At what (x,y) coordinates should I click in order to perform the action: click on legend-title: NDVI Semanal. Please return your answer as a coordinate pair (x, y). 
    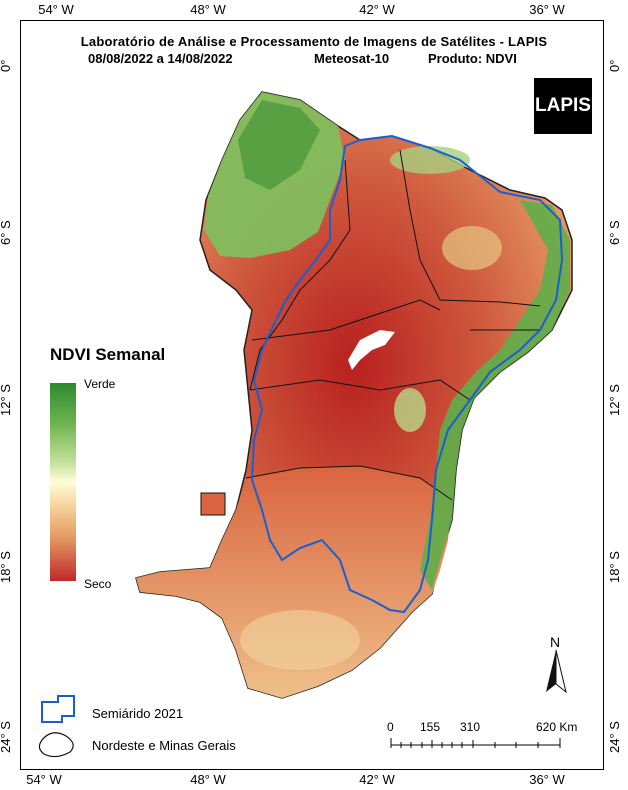
    Looking at the image, I should click on (108, 354).